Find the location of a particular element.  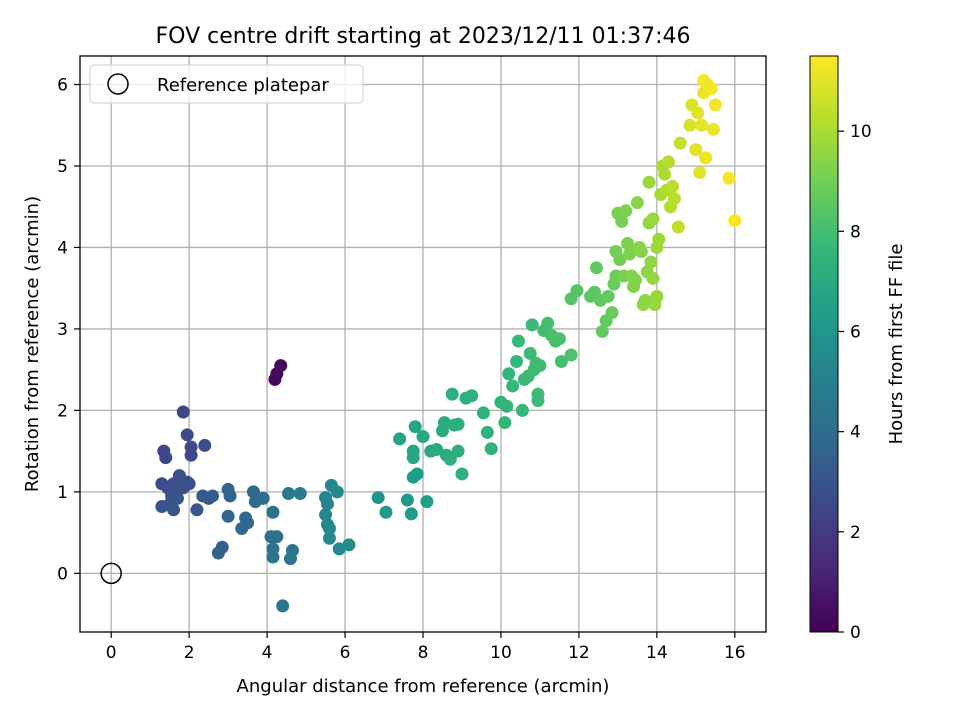

colorbar is located at coordinates (824, 344).